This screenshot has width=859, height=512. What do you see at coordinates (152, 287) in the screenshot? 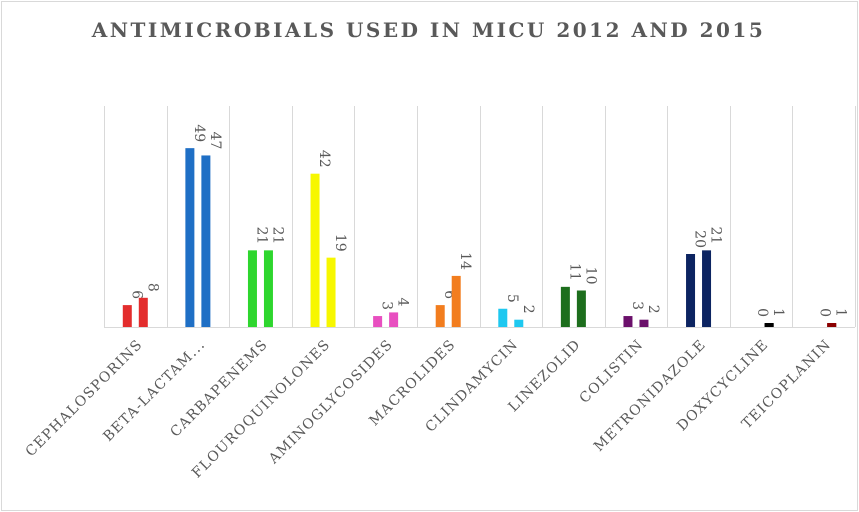
I see `data-label: 8` at bounding box center [152, 287].